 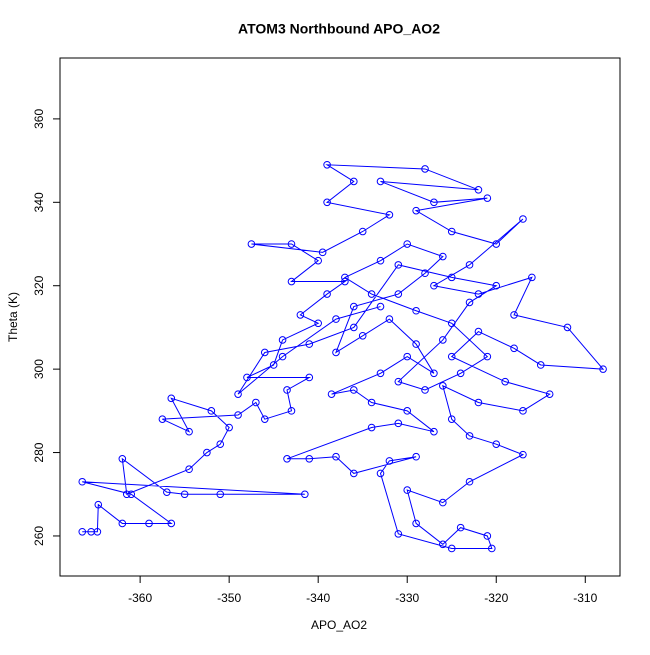 I want to click on y-tick-label: 280, so click(x=39, y=452).